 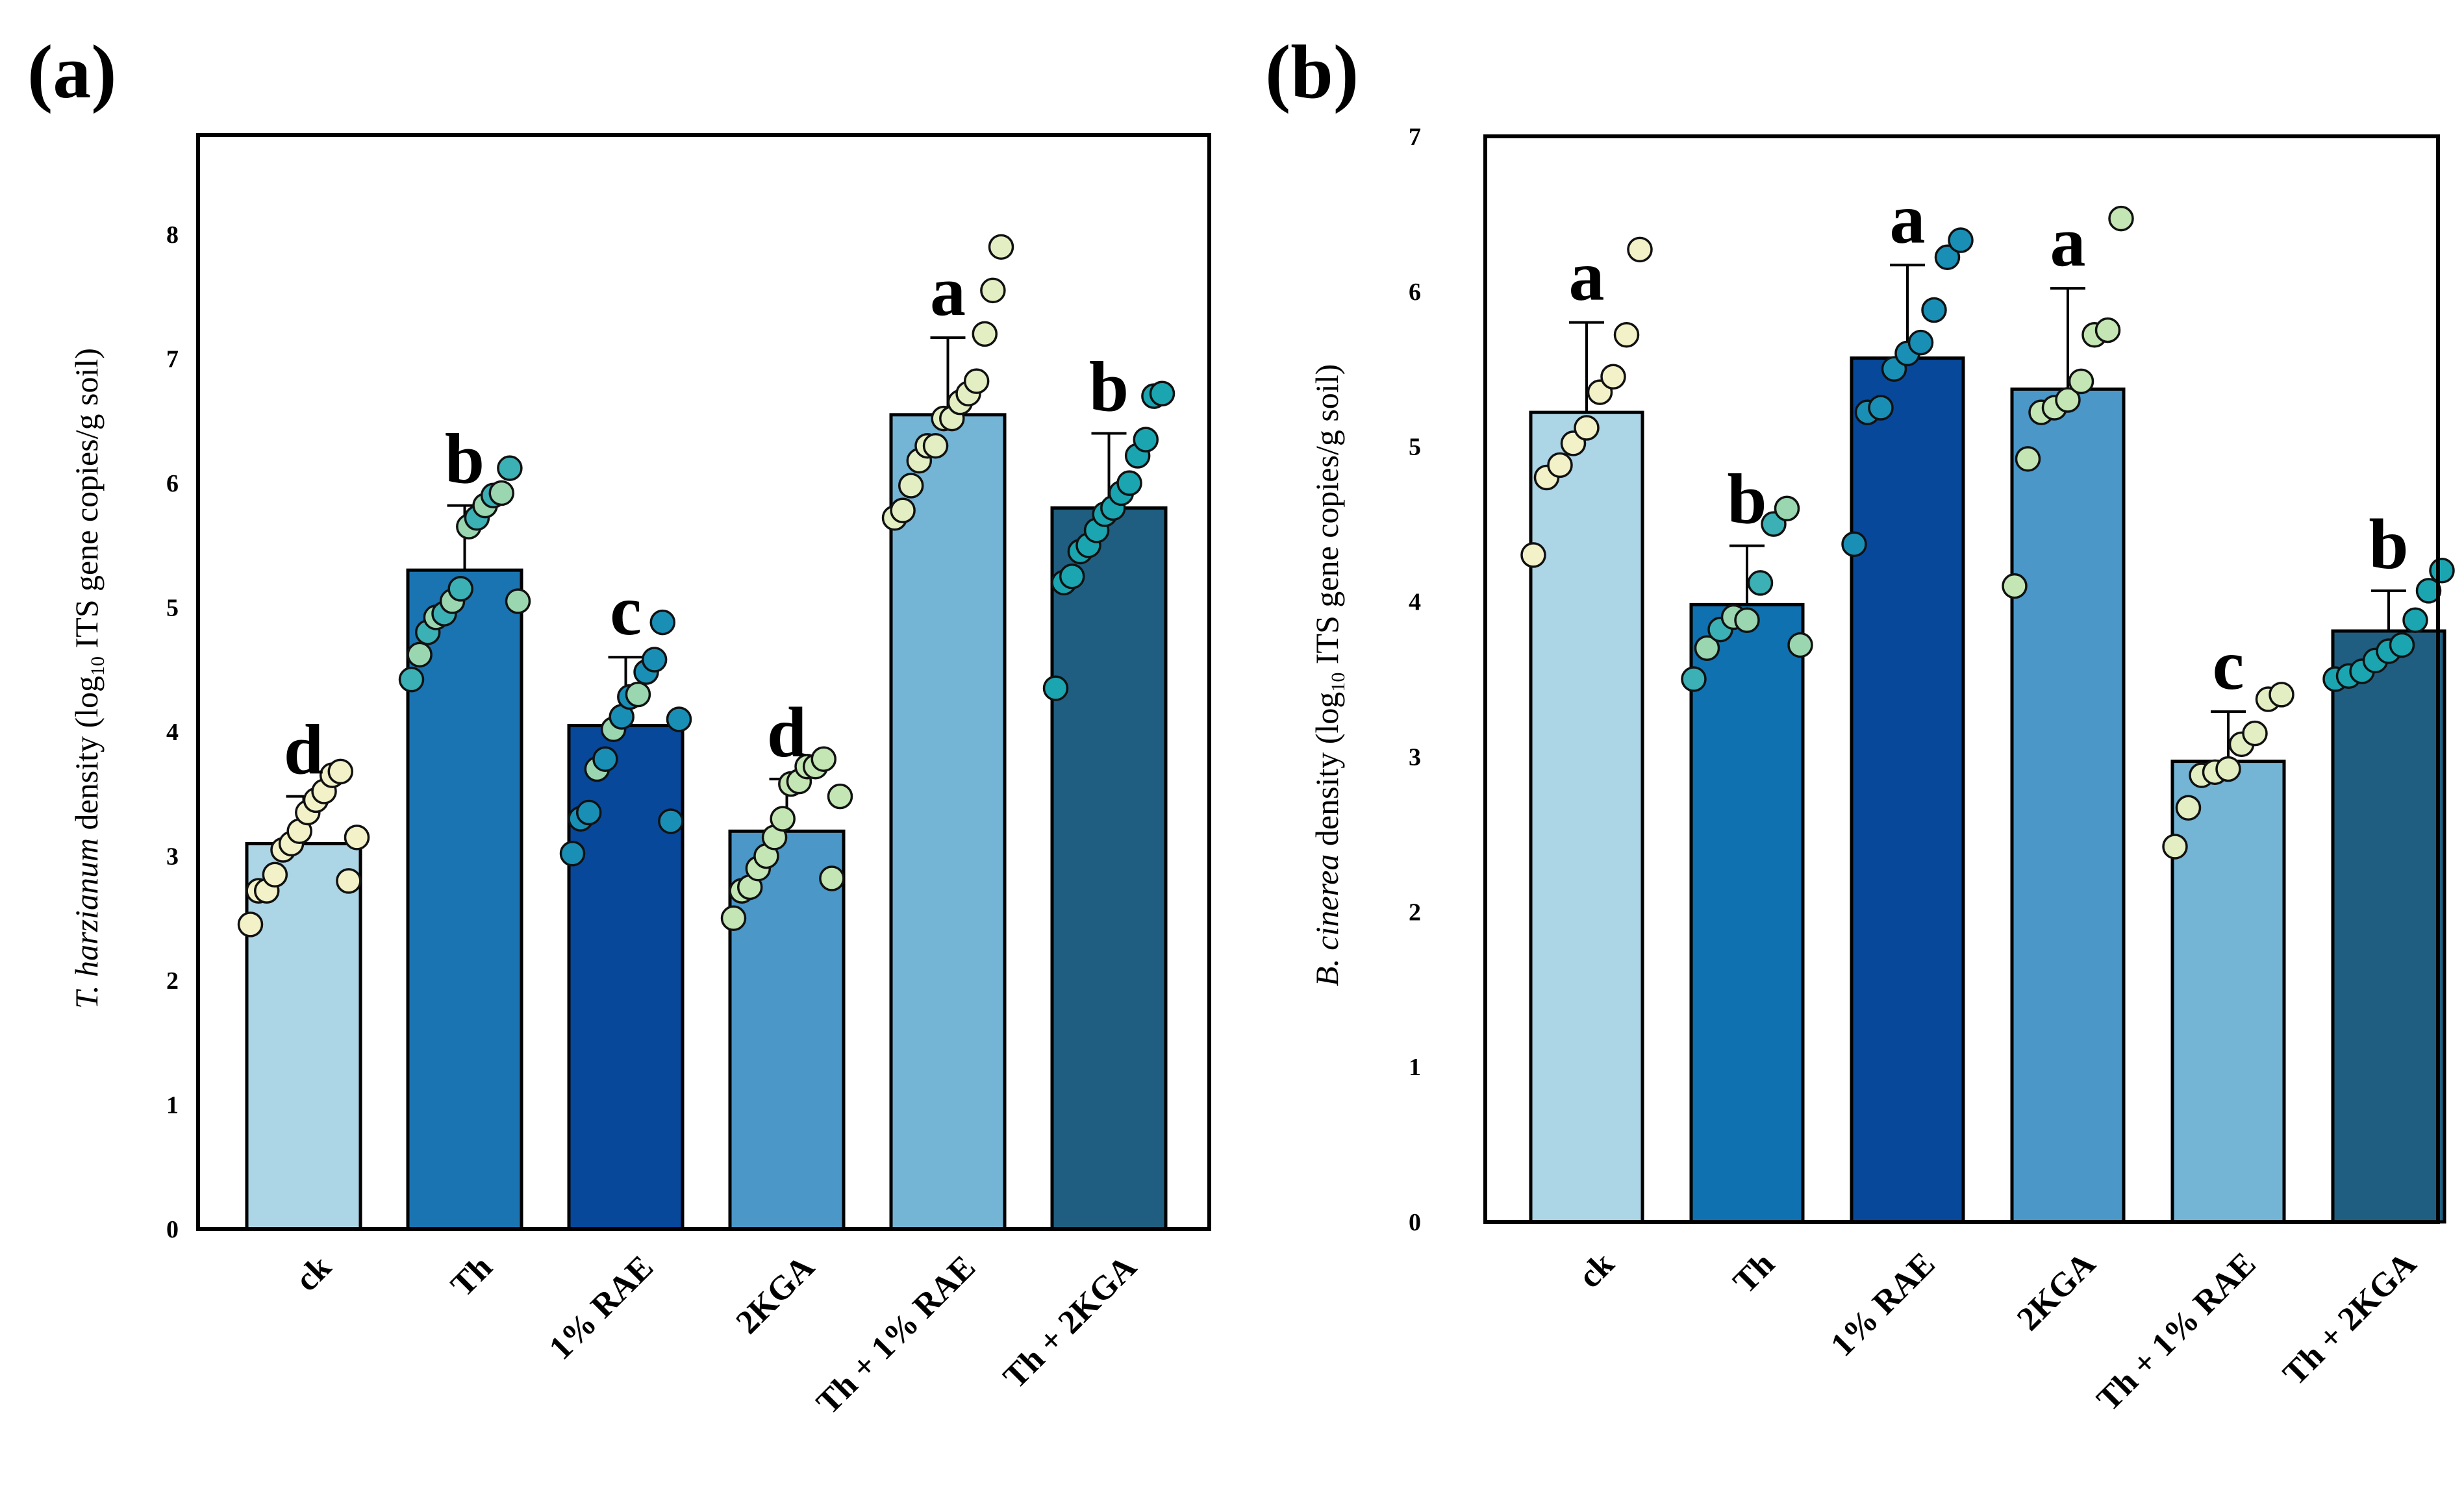 I want to click on y-tick-label-6: 6, so click(x=172, y=483).